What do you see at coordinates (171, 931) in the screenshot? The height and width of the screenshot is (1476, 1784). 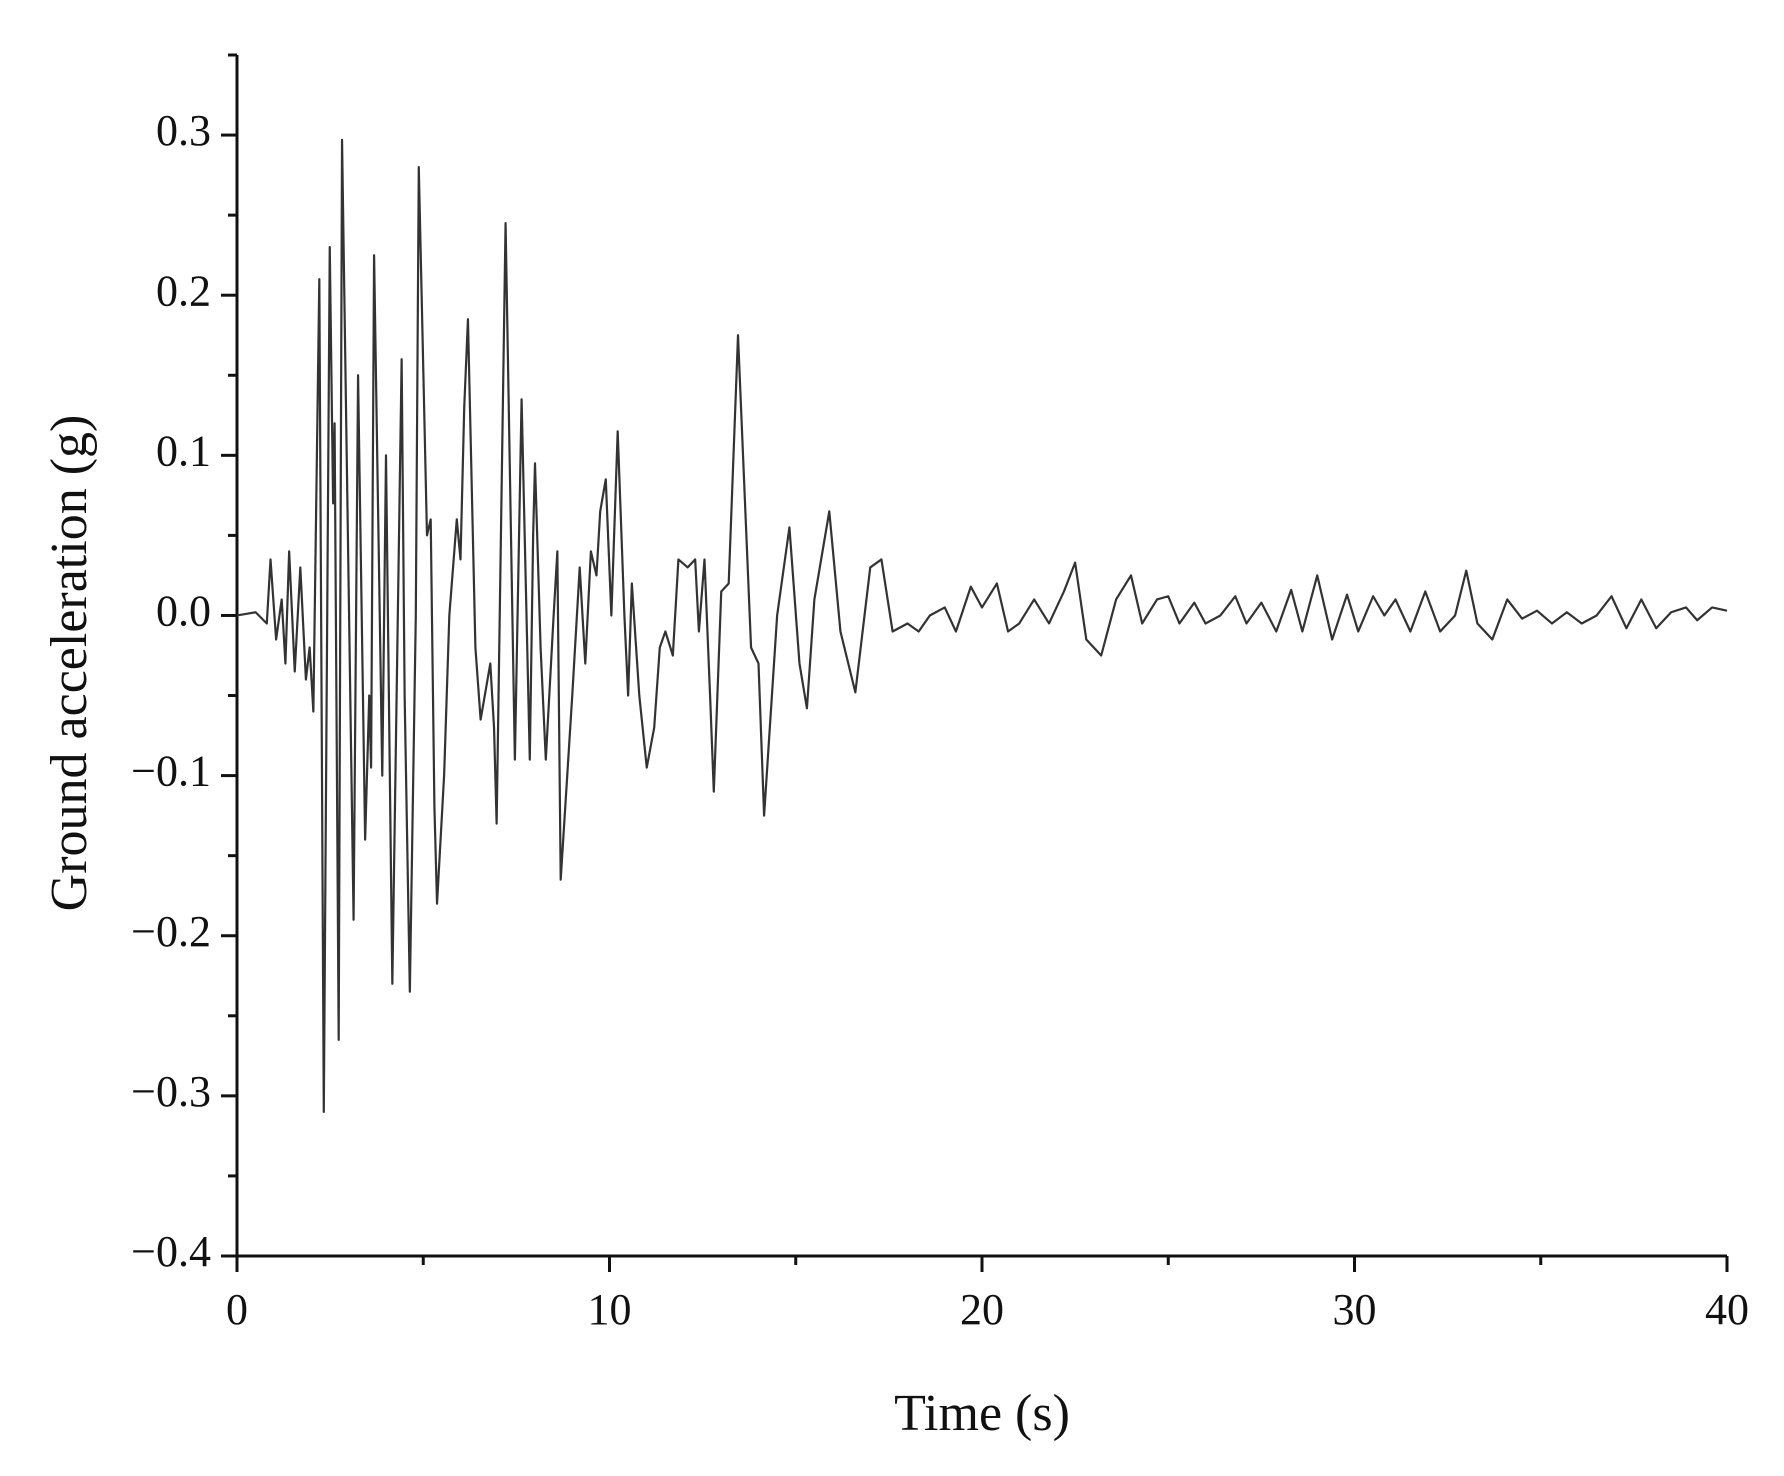 I see `y-tick-label: −0.2` at bounding box center [171, 931].